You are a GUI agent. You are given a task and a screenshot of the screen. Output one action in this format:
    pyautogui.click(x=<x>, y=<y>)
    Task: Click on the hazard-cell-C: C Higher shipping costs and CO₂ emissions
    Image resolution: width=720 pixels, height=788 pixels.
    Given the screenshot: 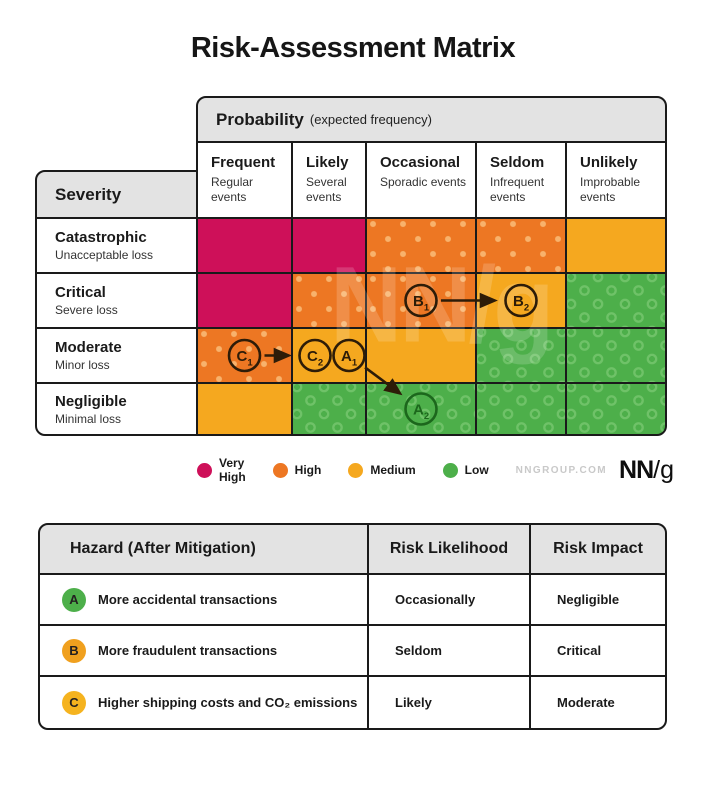 What is the action you would take?
    pyautogui.click(x=203, y=702)
    